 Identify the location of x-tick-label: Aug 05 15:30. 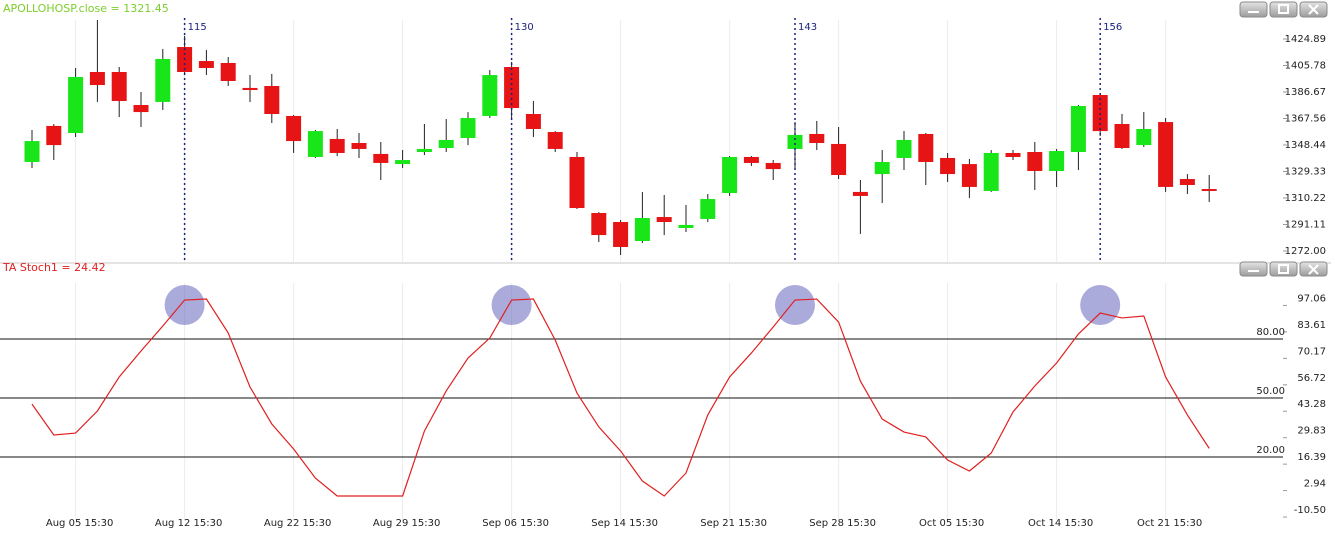
(79, 523).